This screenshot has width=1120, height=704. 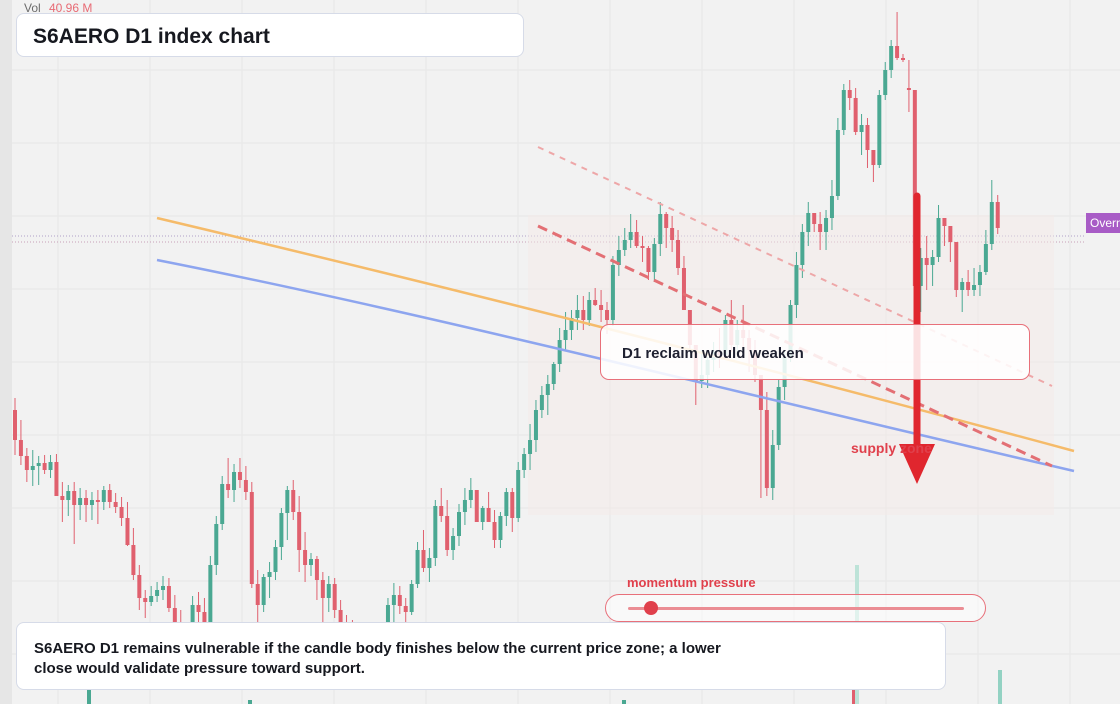 I want to click on chart-title-box: S6AERO D1 index chart, so click(x=270, y=35).